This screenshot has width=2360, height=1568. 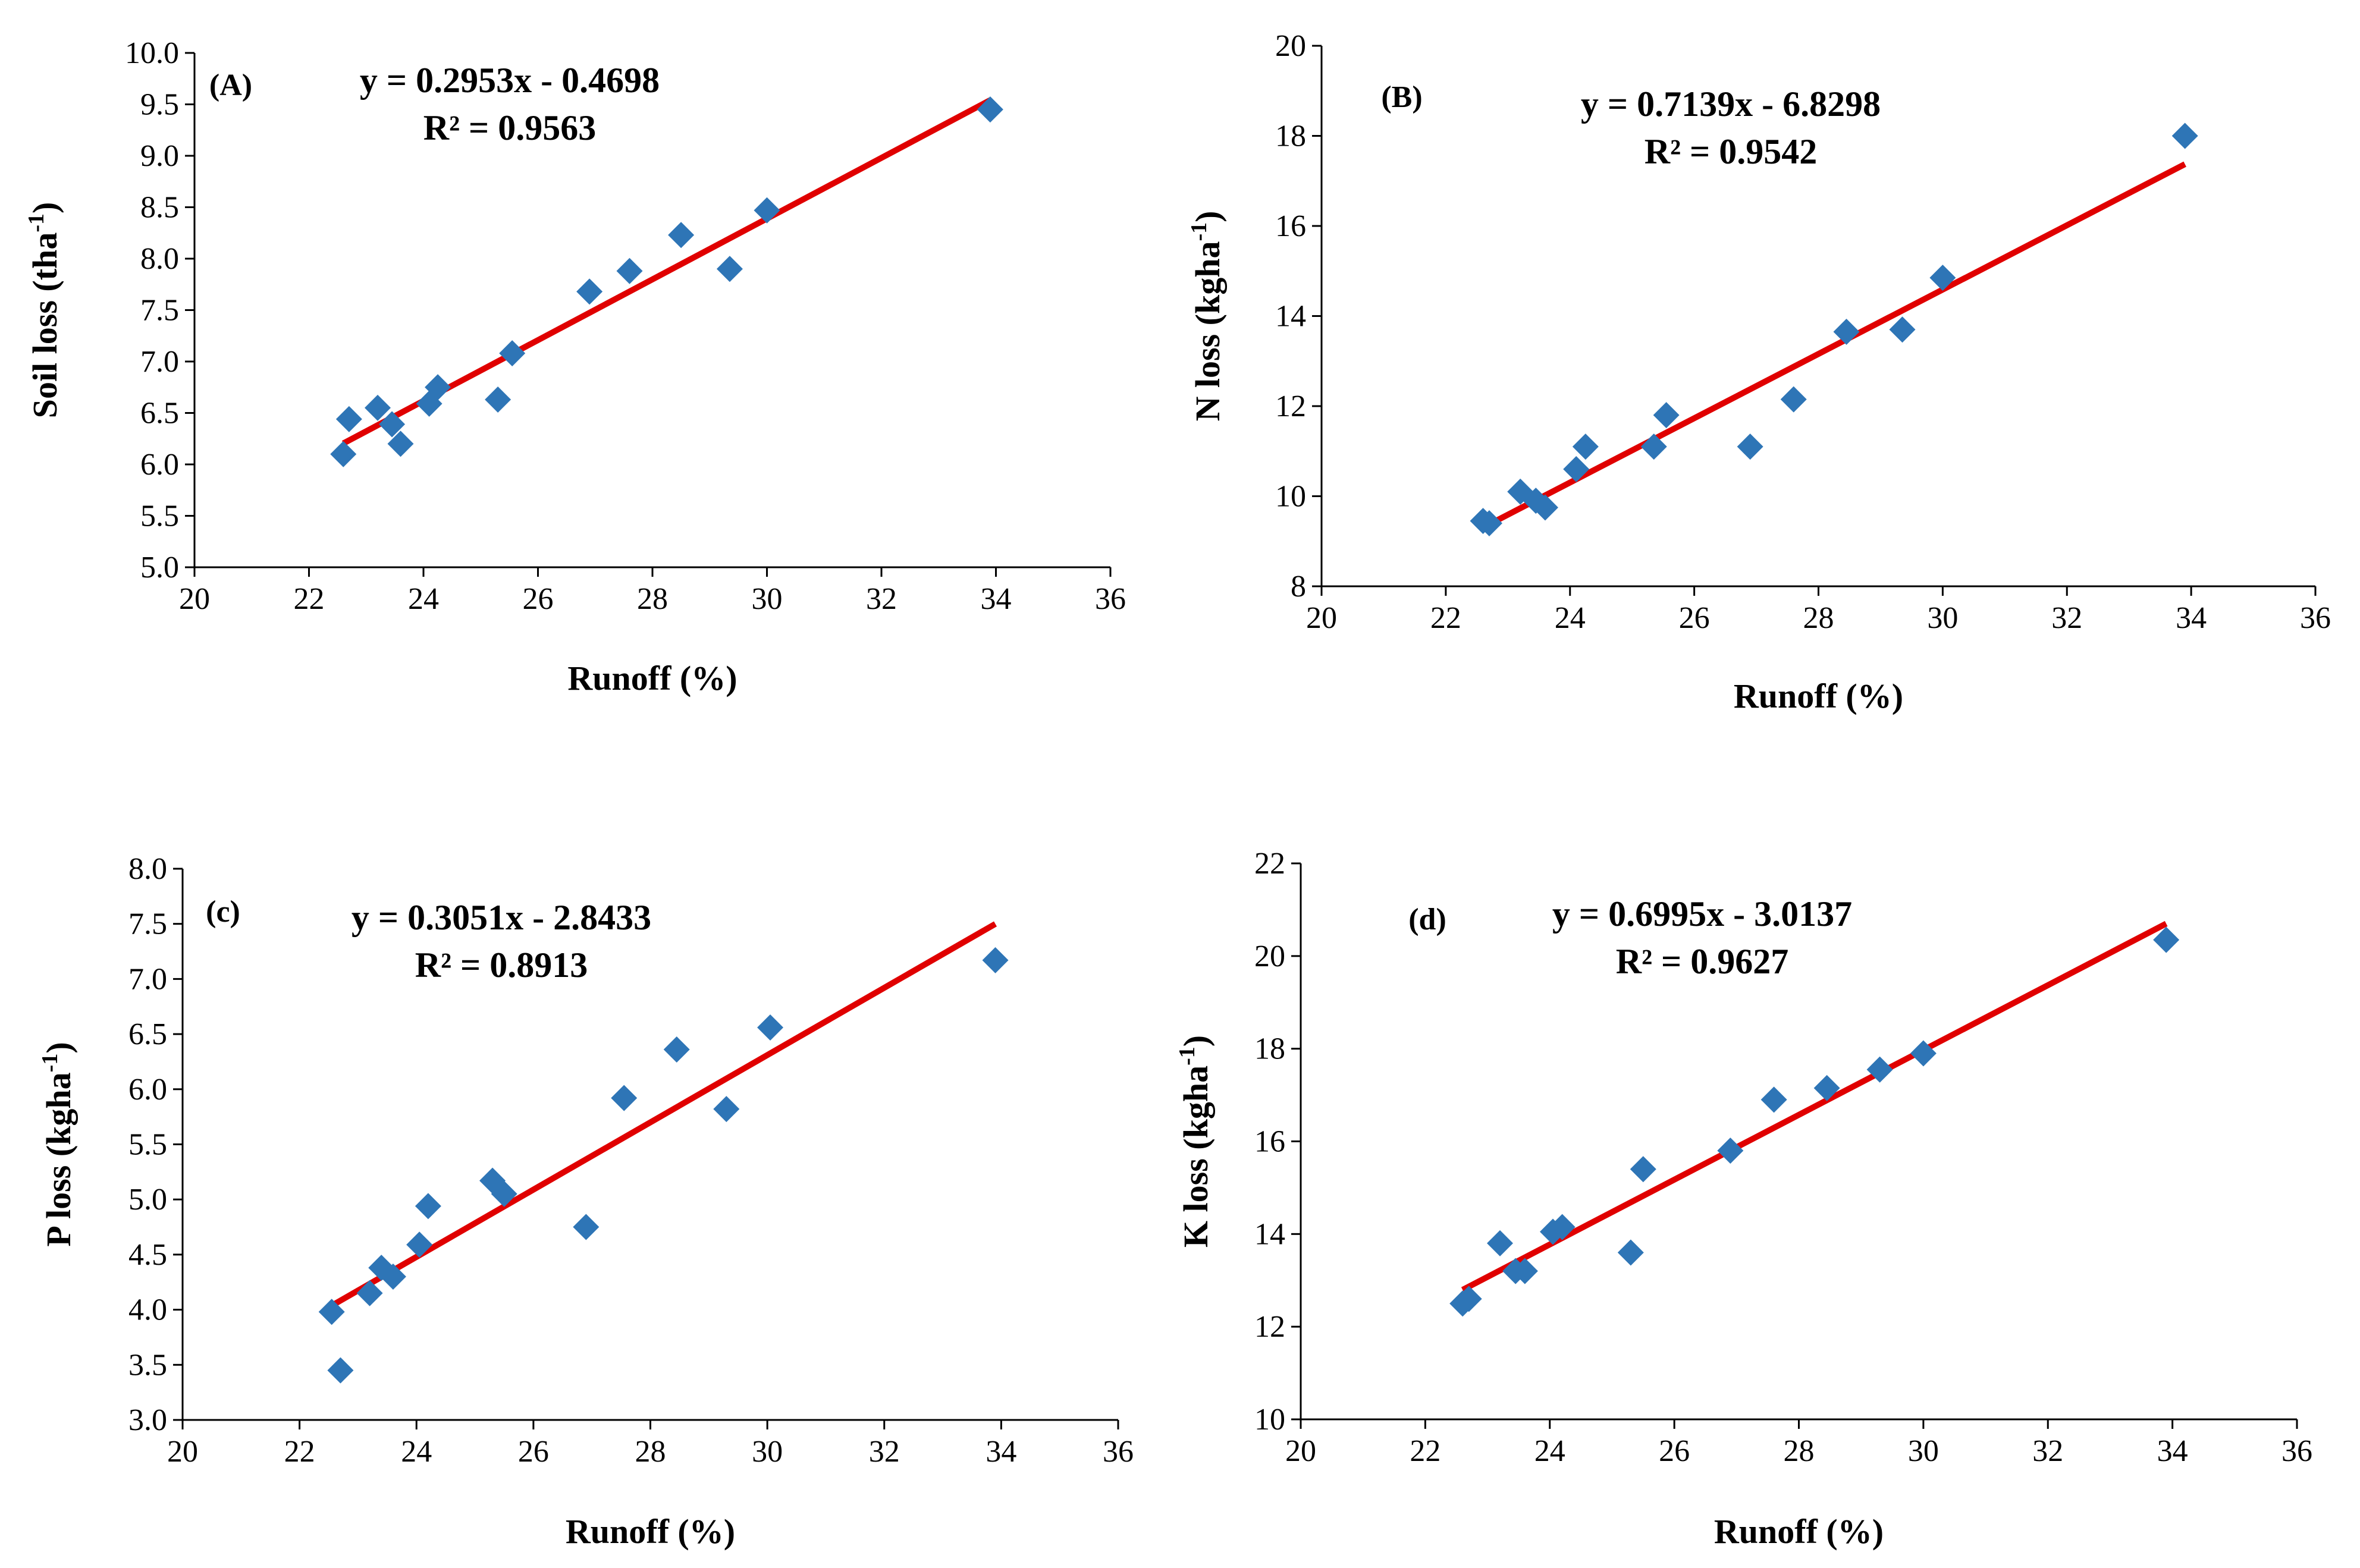 What do you see at coordinates (510, 127) in the screenshot?
I see `r-squared-label: R² = 0.9563` at bounding box center [510, 127].